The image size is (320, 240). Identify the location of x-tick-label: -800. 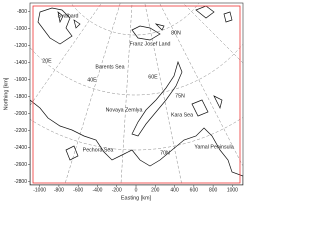
(59, 190).